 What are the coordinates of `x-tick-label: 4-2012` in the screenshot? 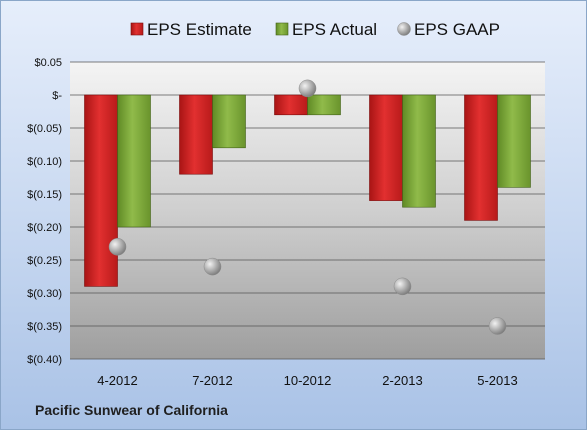 It's located at (117, 380).